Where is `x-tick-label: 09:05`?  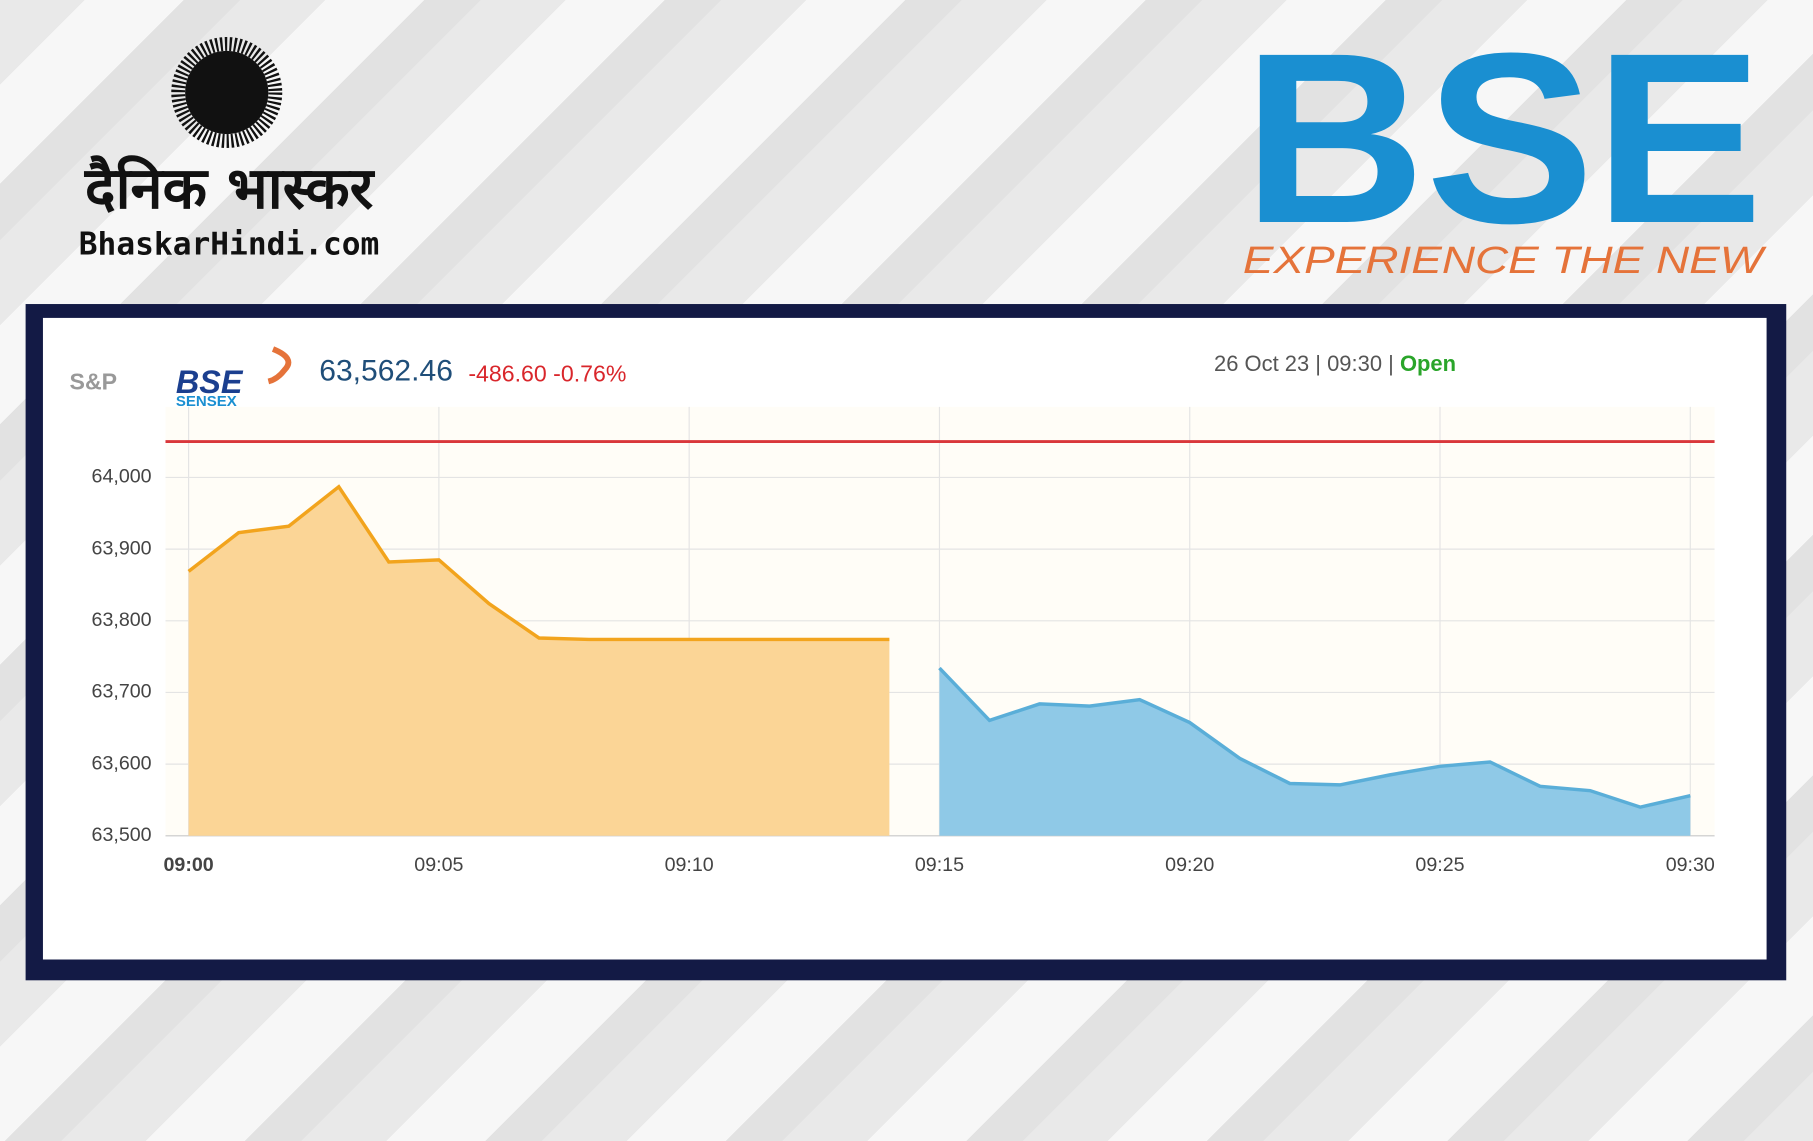 x-tick-label: 09:05 is located at coordinates (438, 865).